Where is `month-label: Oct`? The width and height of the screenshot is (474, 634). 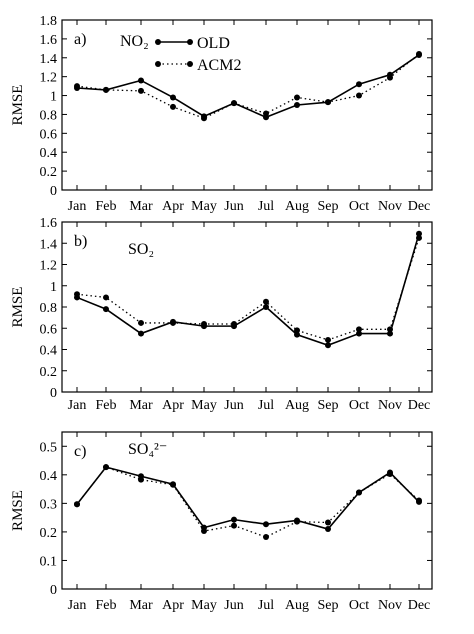 month-label: Oct is located at coordinates (359, 405).